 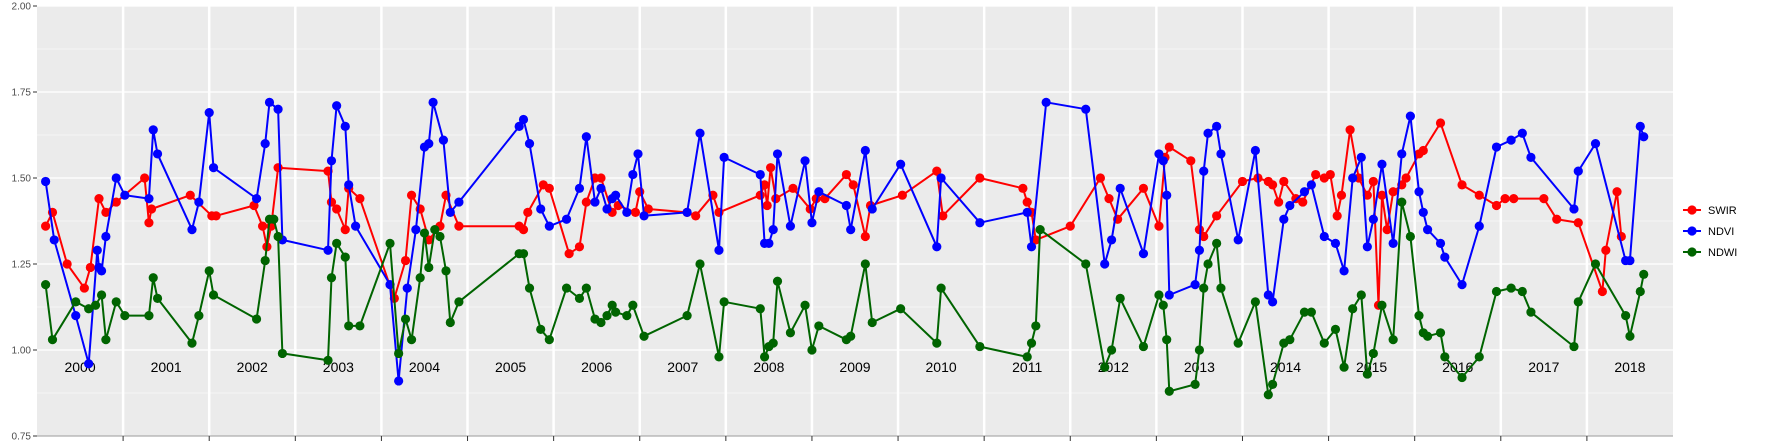 What do you see at coordinates (1710, 211) in the screenshot?
I see `legend-item-swir: SWIR` at bounding box center [1710, 211].